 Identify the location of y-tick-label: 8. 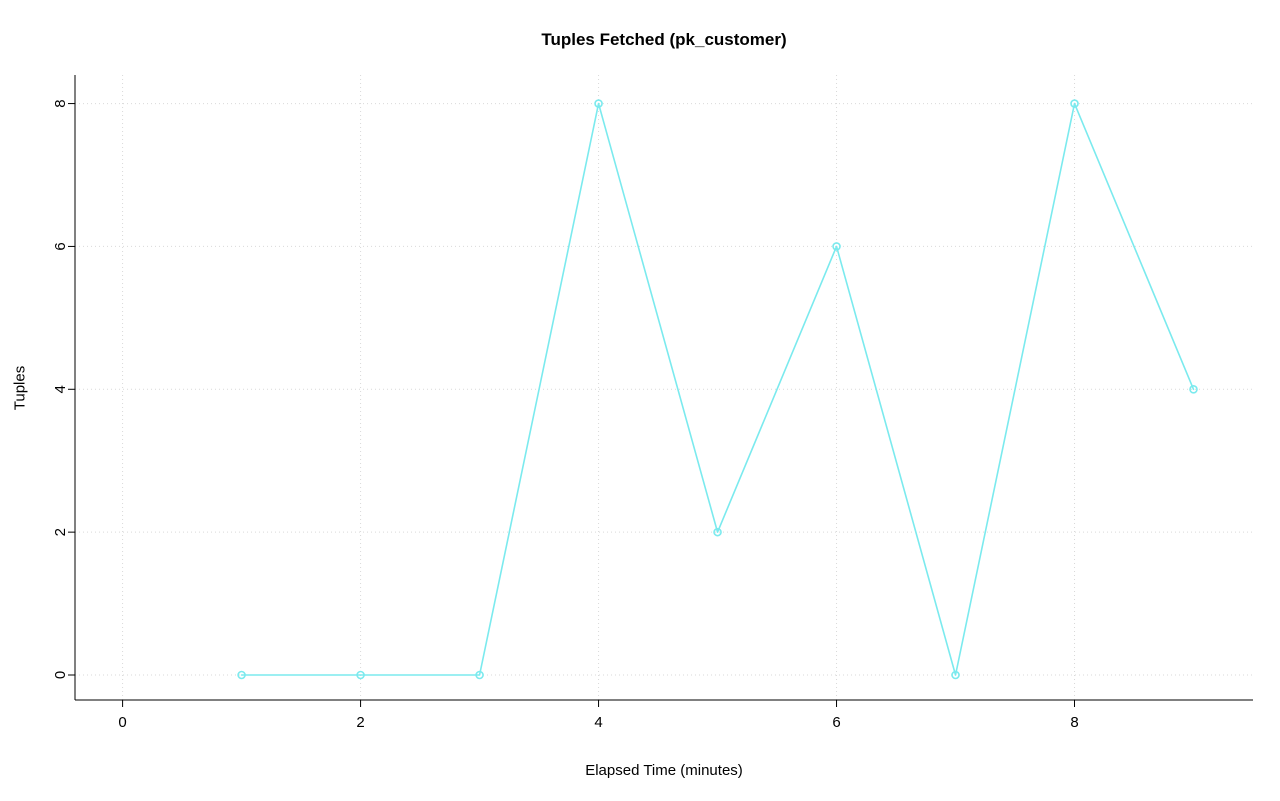
(60, 103).